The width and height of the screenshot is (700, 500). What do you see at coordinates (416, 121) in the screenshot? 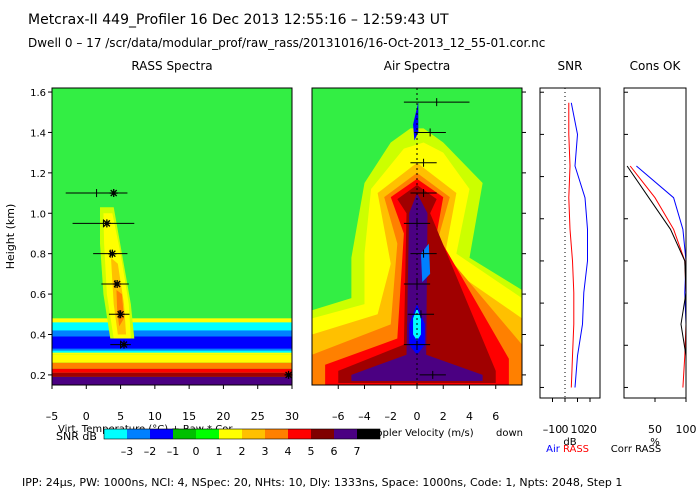
I see `air-contour` at bounding box center [416, 121].